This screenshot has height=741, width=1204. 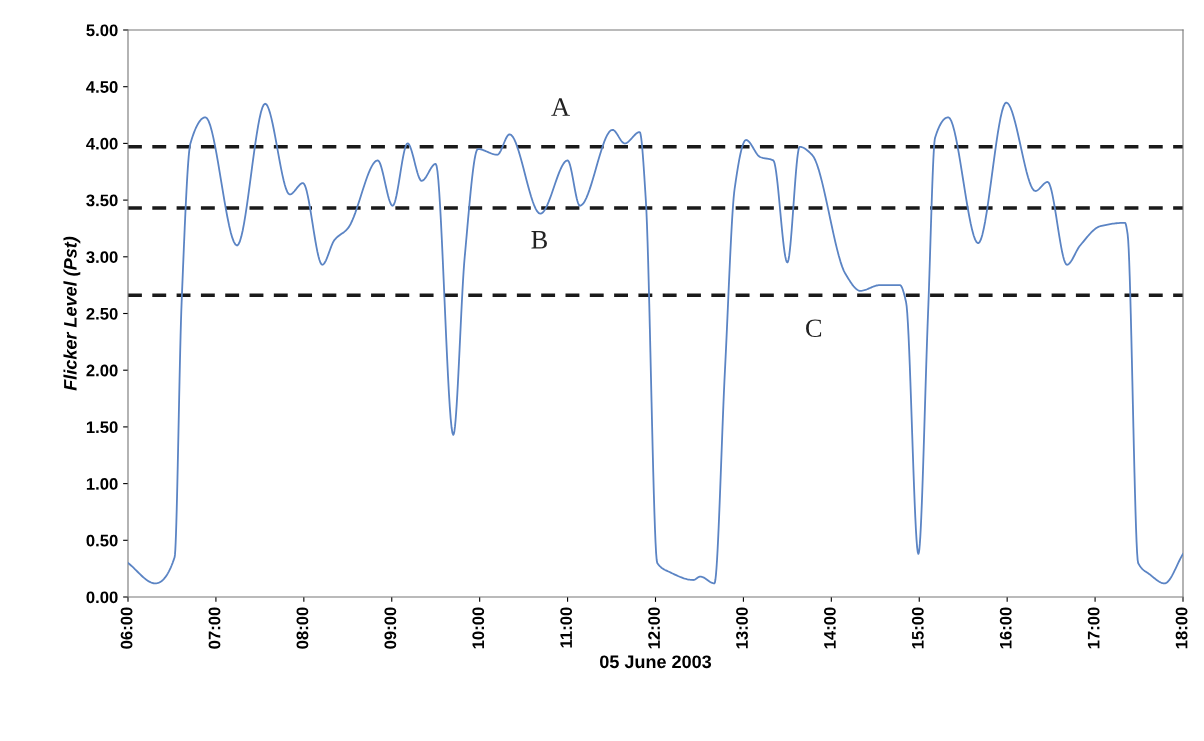 What do you see at coordinates (214, 628) in the screenshot?
I see `x-tick-label: 07:00` at bounding box center [214, 628].